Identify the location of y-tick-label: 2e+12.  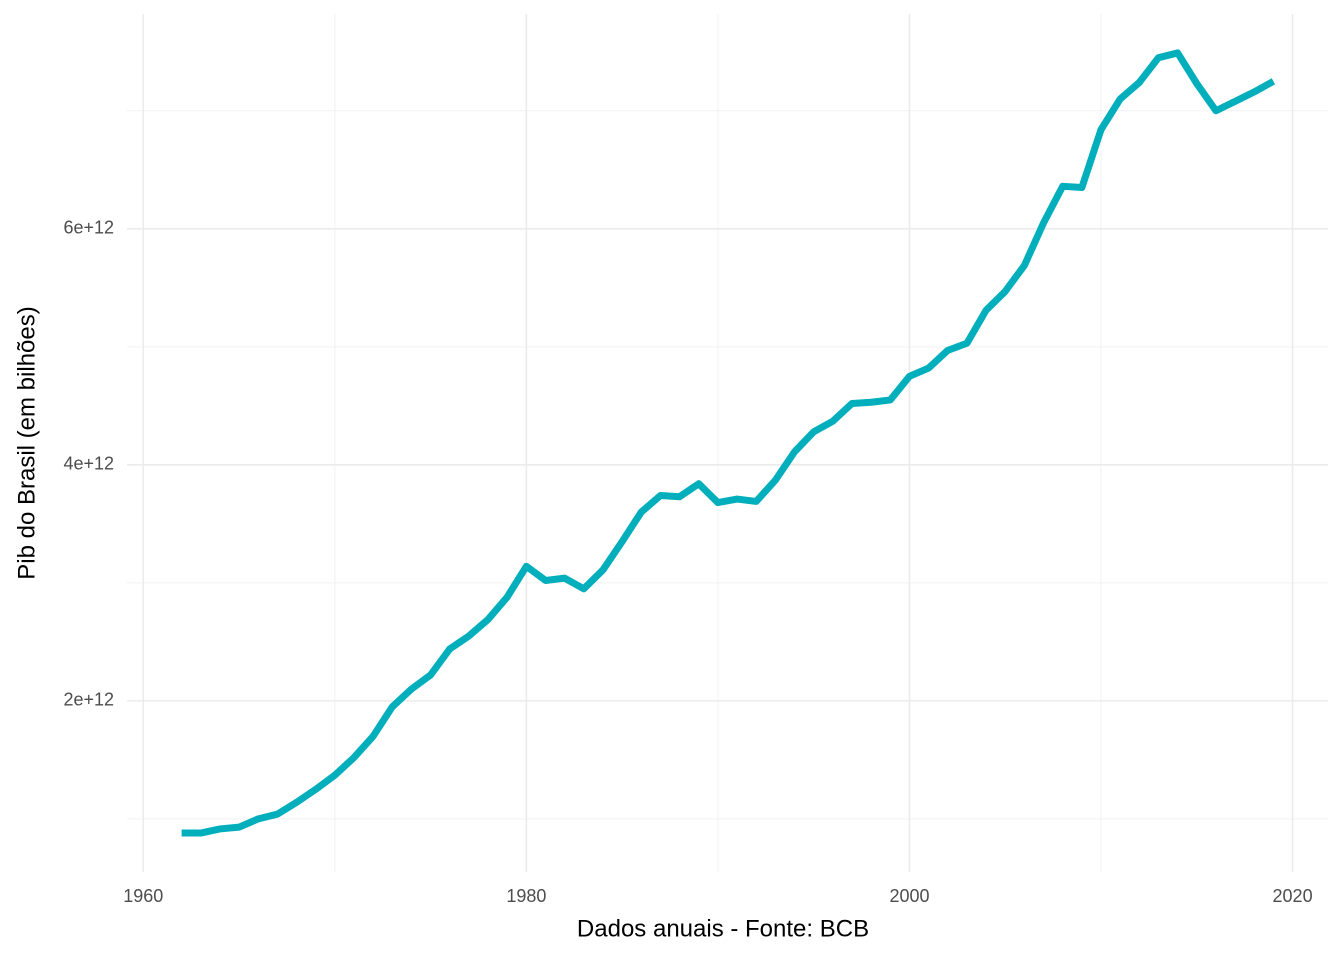
(88, 700).